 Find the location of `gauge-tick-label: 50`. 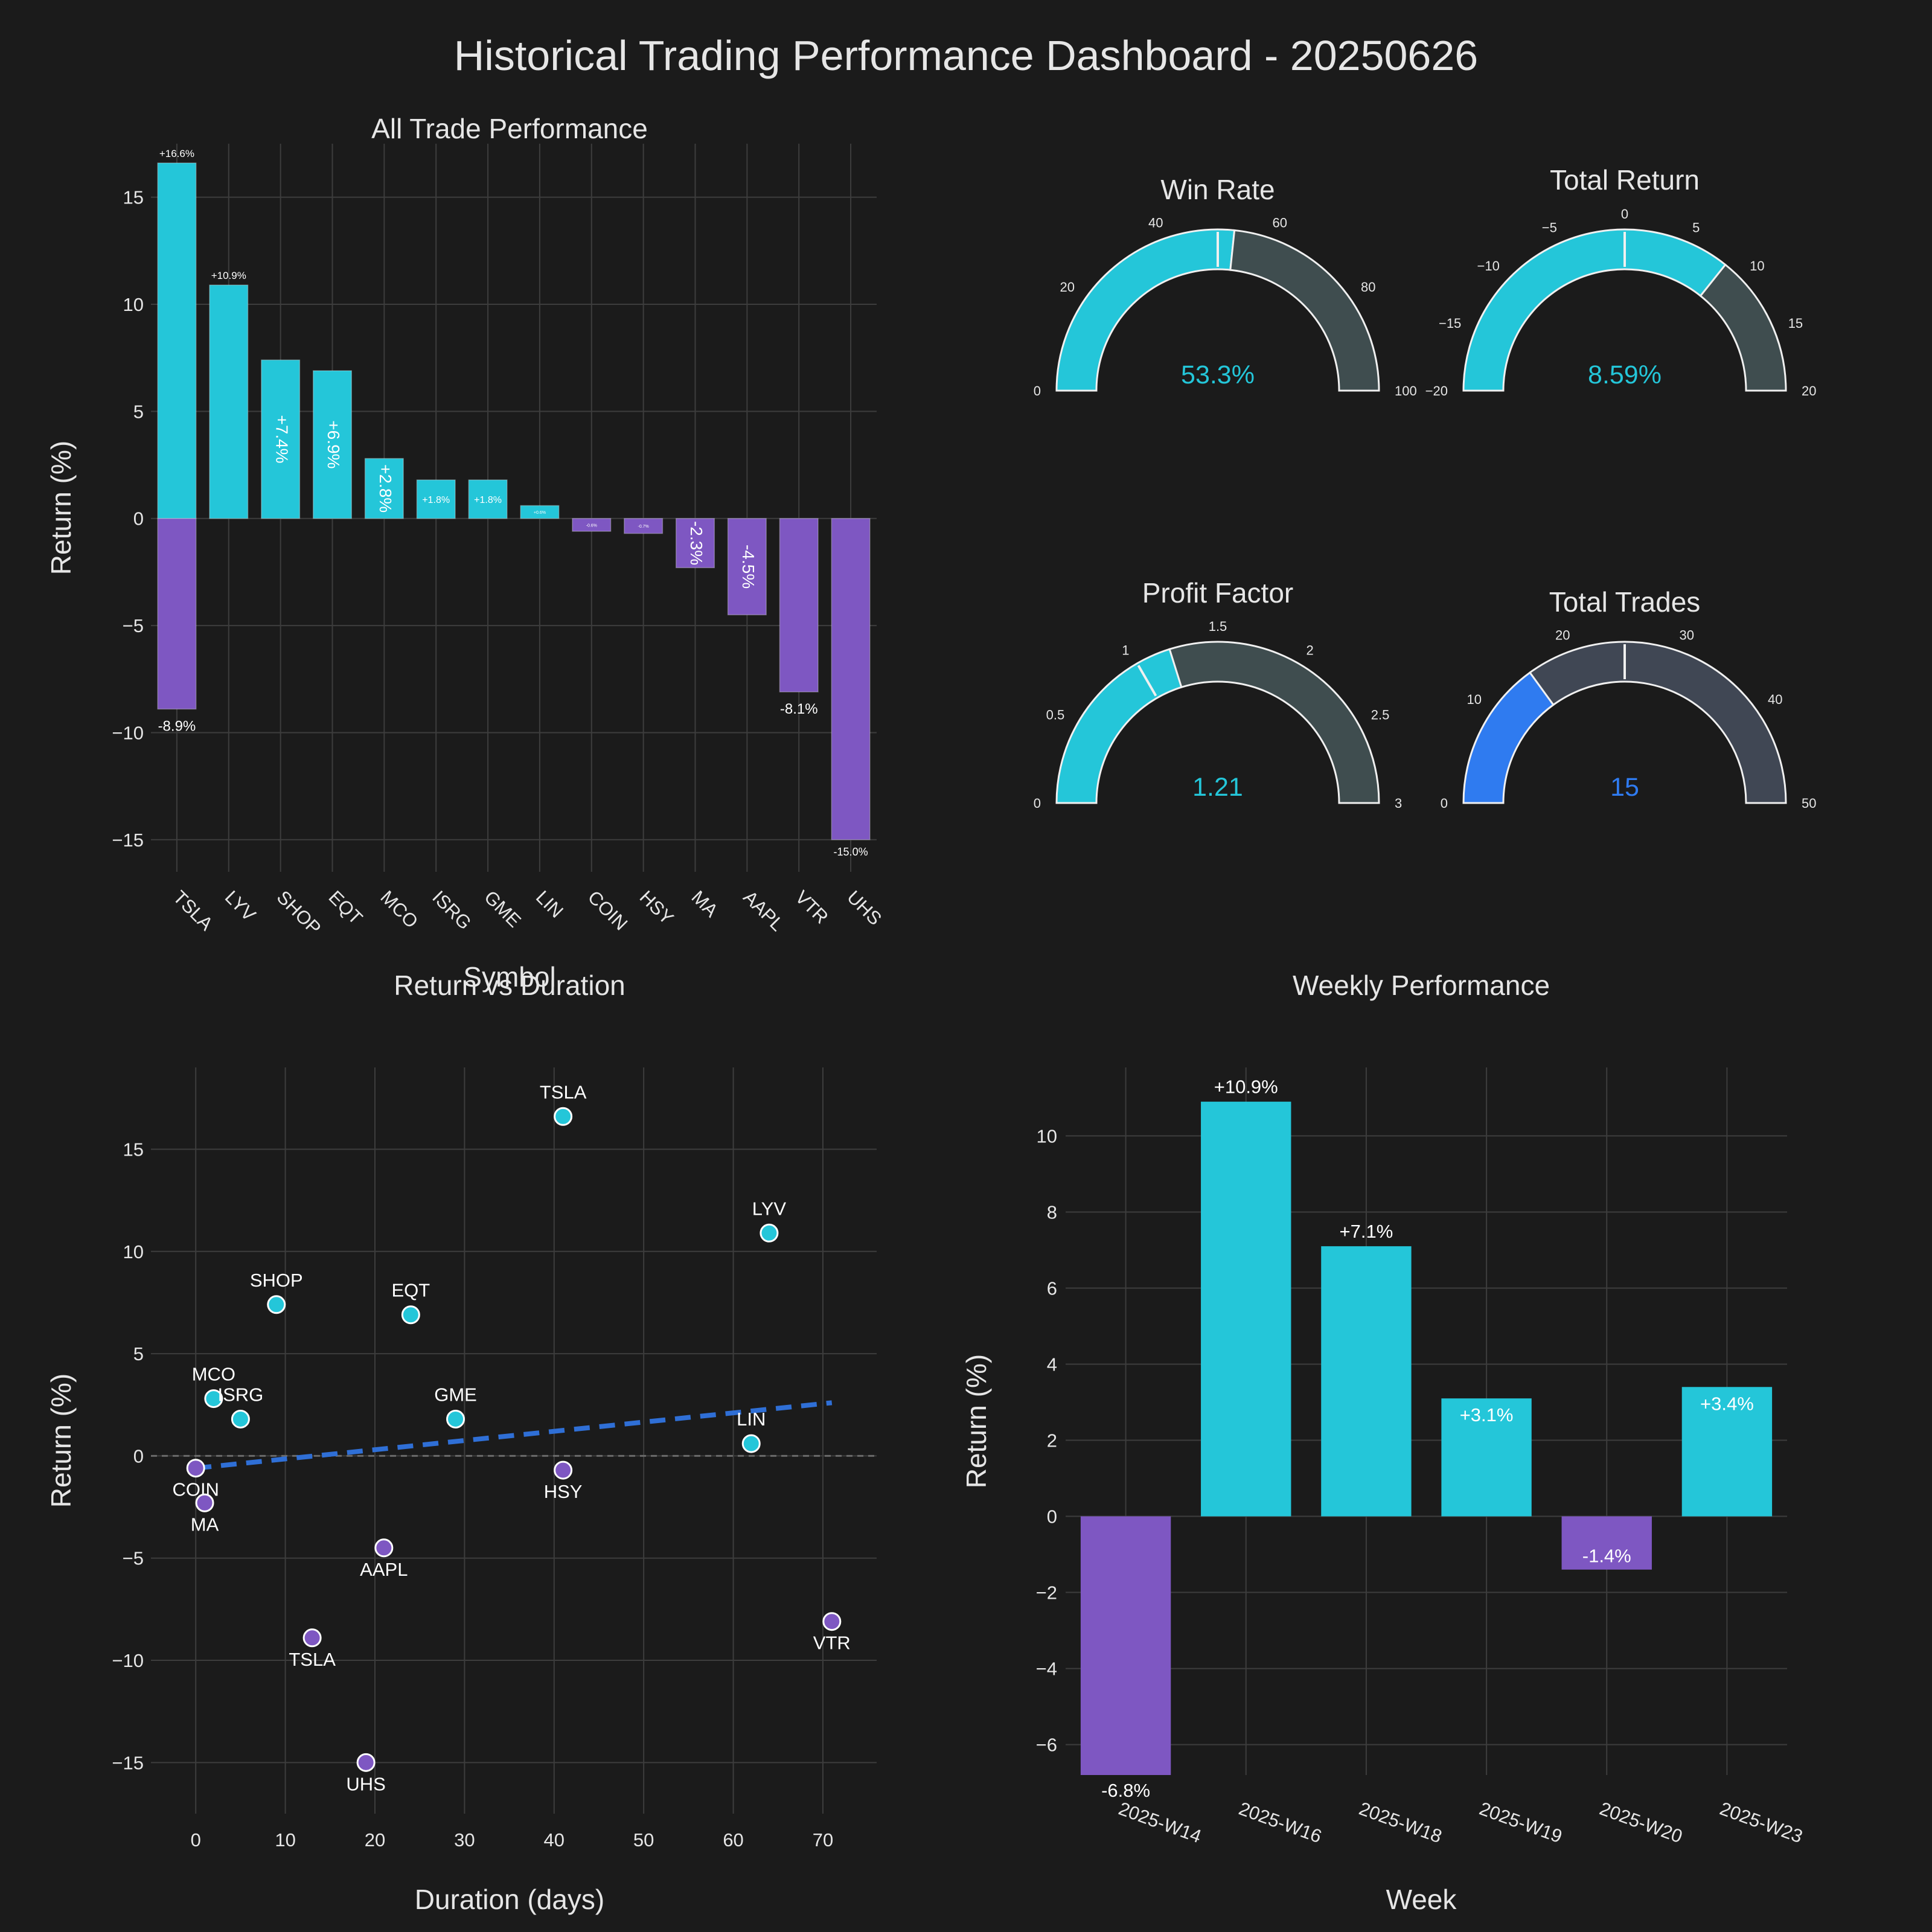

gauge-tick-label: 50 is located at coordinates (1809, 804).